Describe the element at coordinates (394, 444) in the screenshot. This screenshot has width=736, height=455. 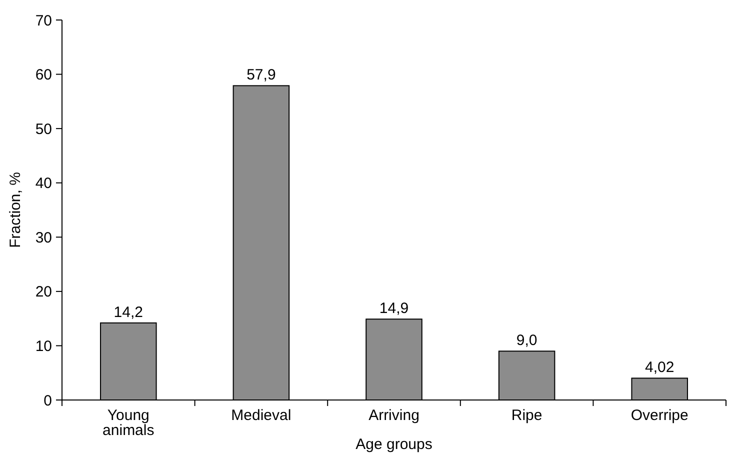
I see `x-axis-title: Age groups` at that location.